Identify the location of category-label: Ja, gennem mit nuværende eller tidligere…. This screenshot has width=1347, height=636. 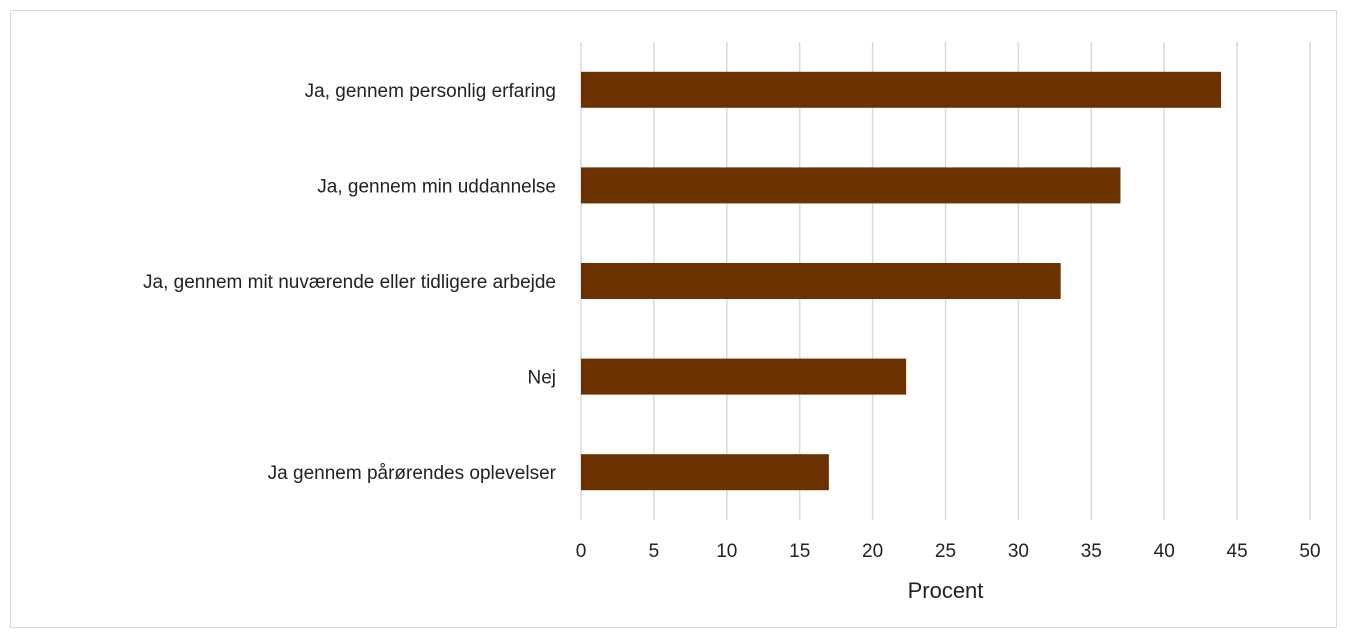
(349, 282).